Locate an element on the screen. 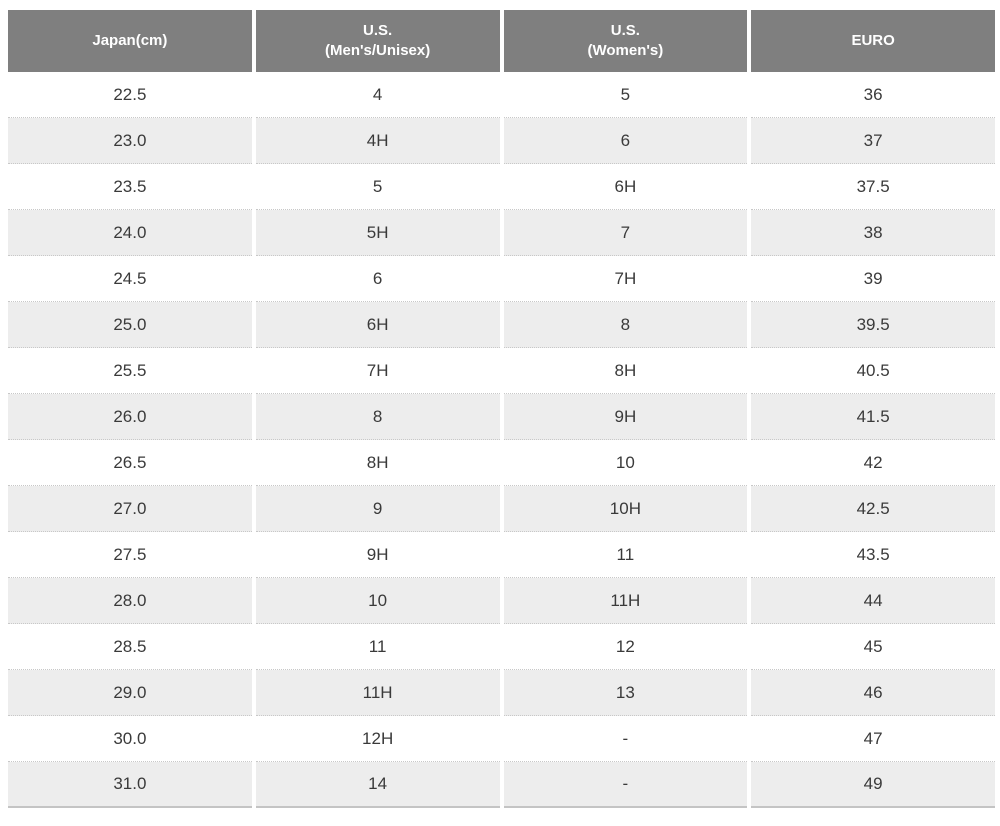 This screenshot has height=826, width=1000. table-cell-us-womens: 8H is located at coordinates (625, 371).